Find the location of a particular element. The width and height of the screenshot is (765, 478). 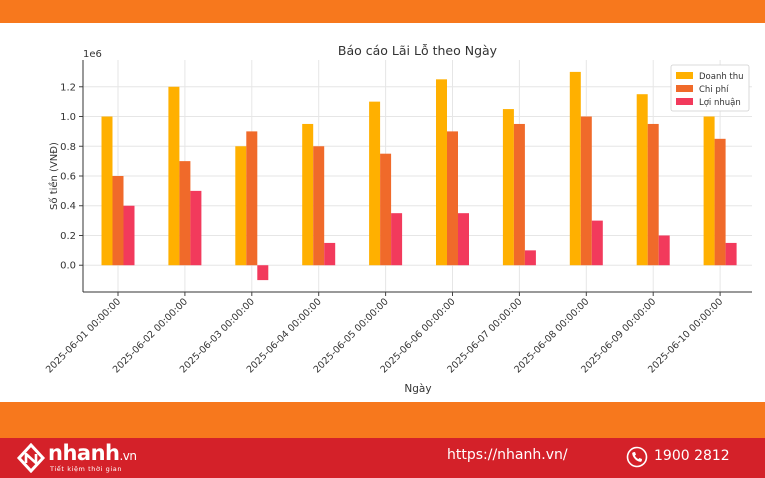

brand-name: nhanh.vn is located at coordinates (92, 453).